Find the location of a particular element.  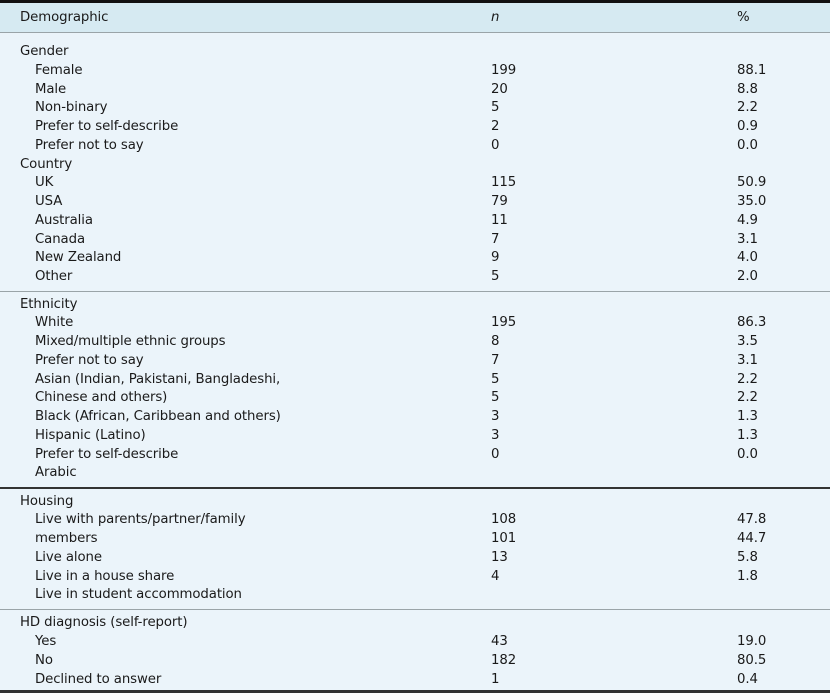

row-n: 9 is located at coordinates (495, 257).